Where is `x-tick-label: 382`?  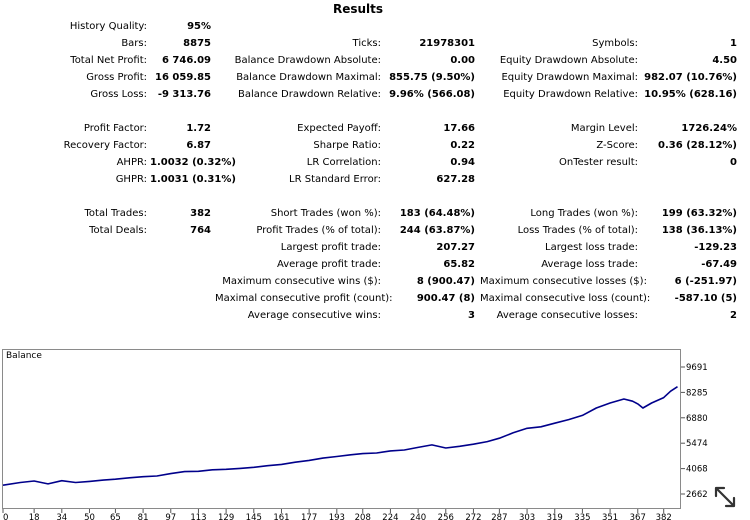 x-tick-label: 382 is located at coordinates (664, 516).